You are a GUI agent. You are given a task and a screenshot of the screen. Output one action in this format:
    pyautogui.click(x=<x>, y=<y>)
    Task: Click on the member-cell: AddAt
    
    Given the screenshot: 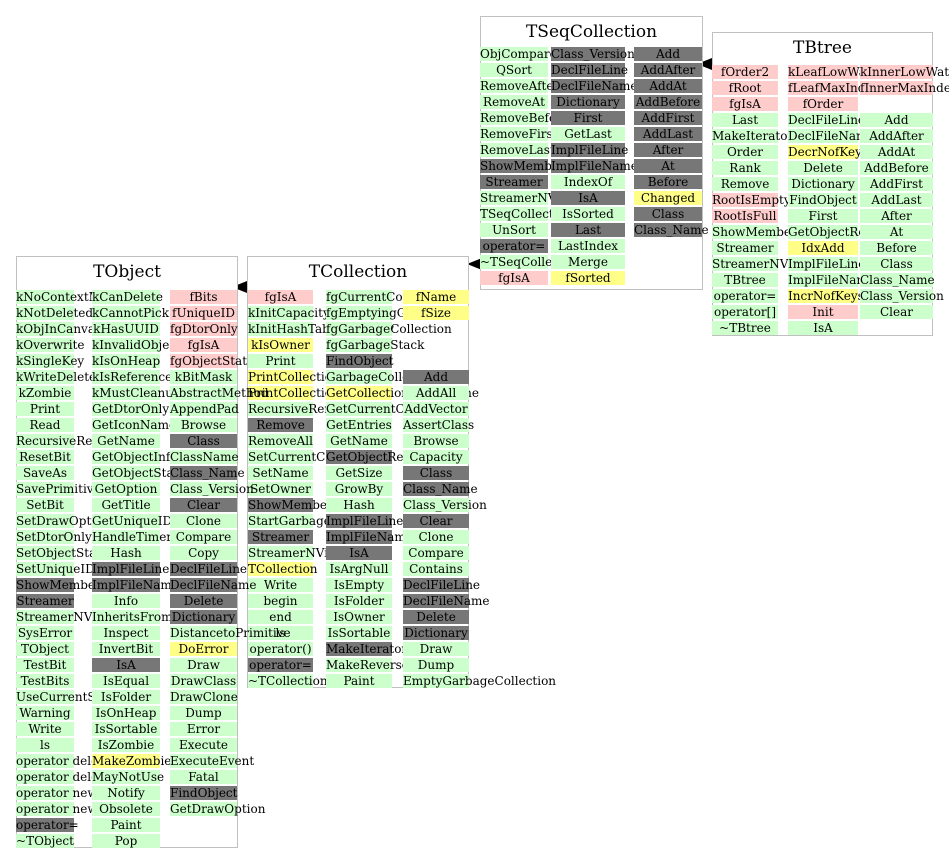 What is the action you would take?
    pyautogui.click(x=668, y=86)
    